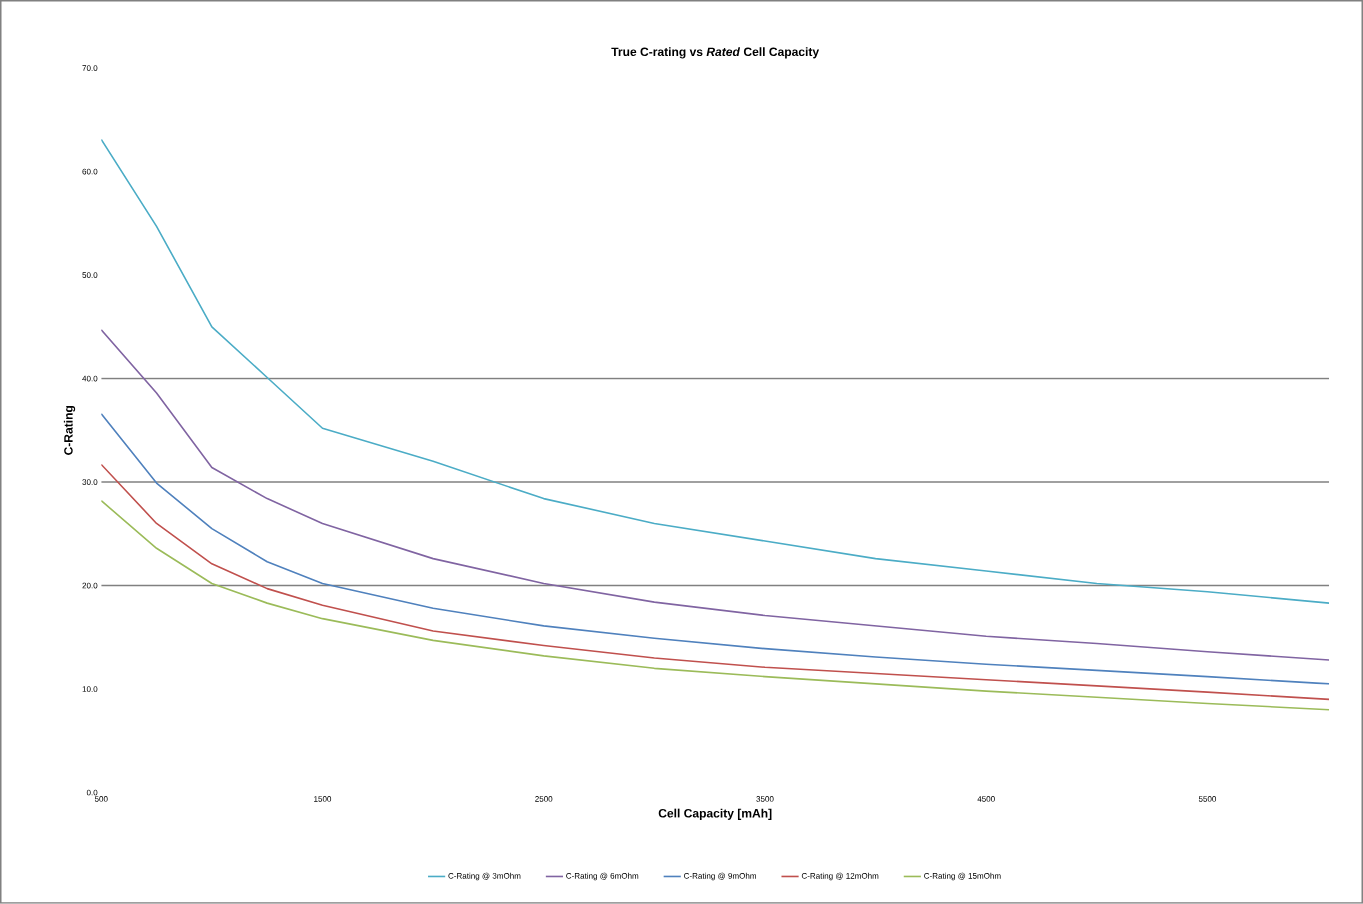  I want to click on y-tick-label: 30.0, so click(90, 482).